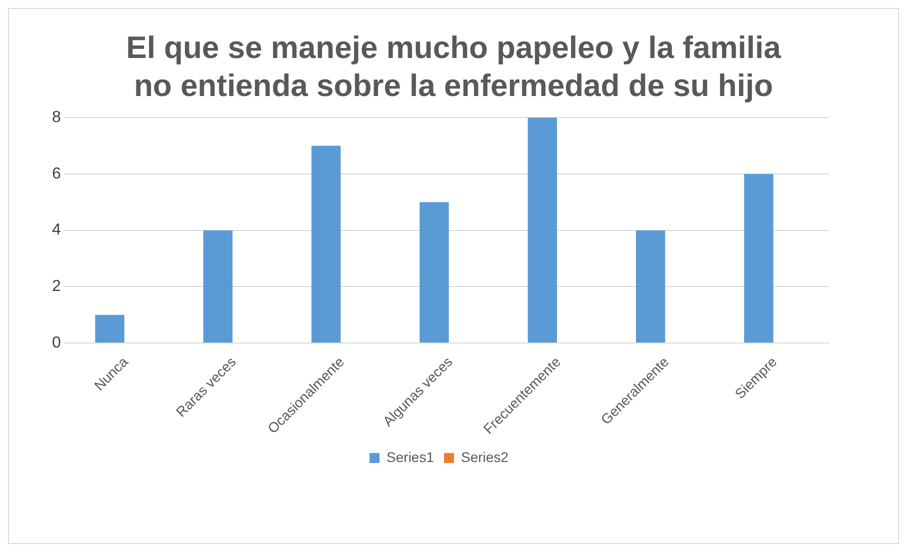 The height and width of the screenshot is (552, 907). Describe the element at coordinates (56, 117) in the screenshot. I see `y-tick-label: 8` at that location.